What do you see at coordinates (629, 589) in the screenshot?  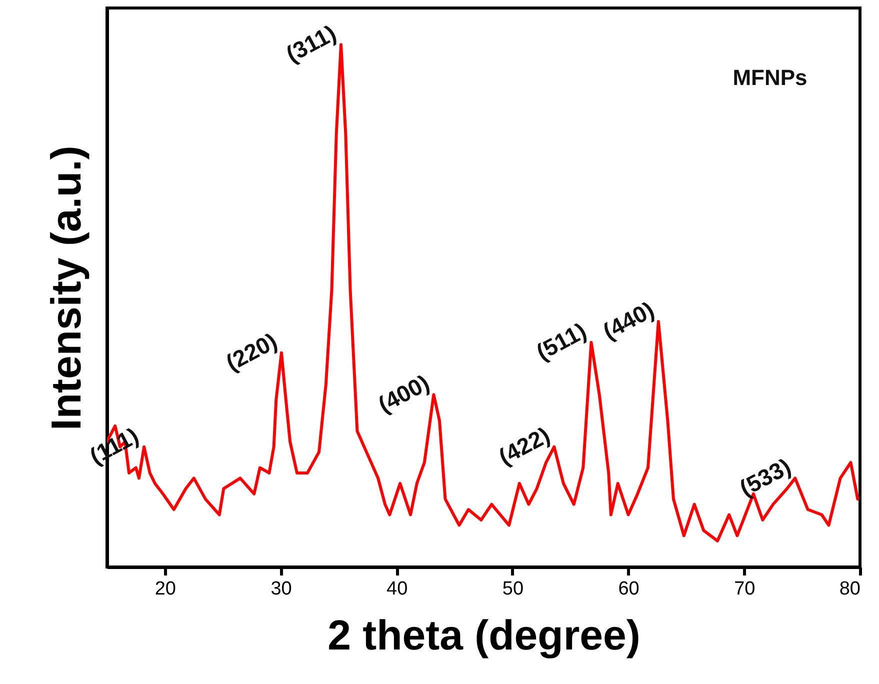 I see `x-tick-label: 60` at bounding box center [629, 589].